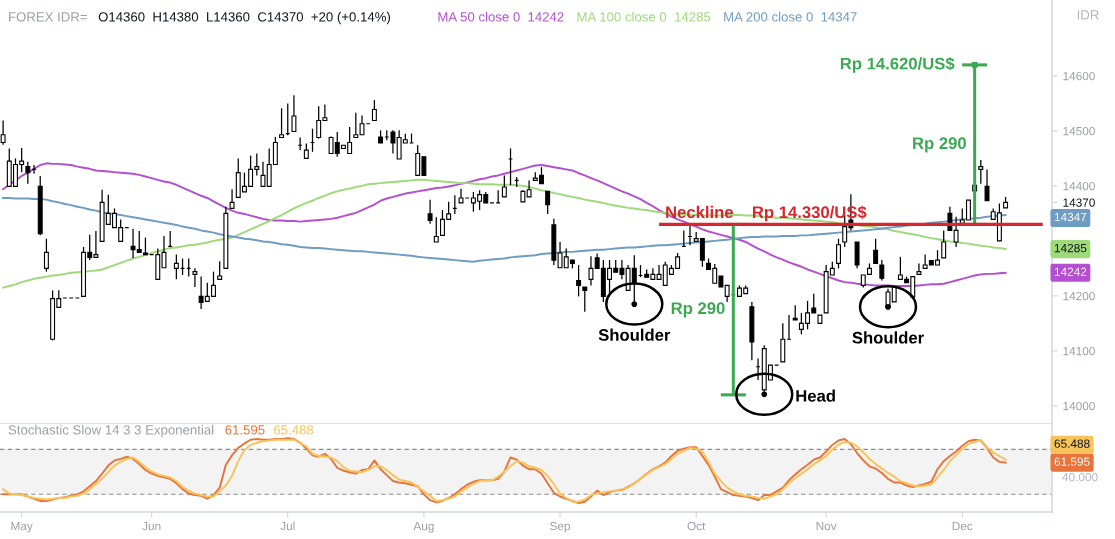  Describe the element at coordinates (1079, 202) in the screenshot. I see `y-tick-label: 14370` at that location.